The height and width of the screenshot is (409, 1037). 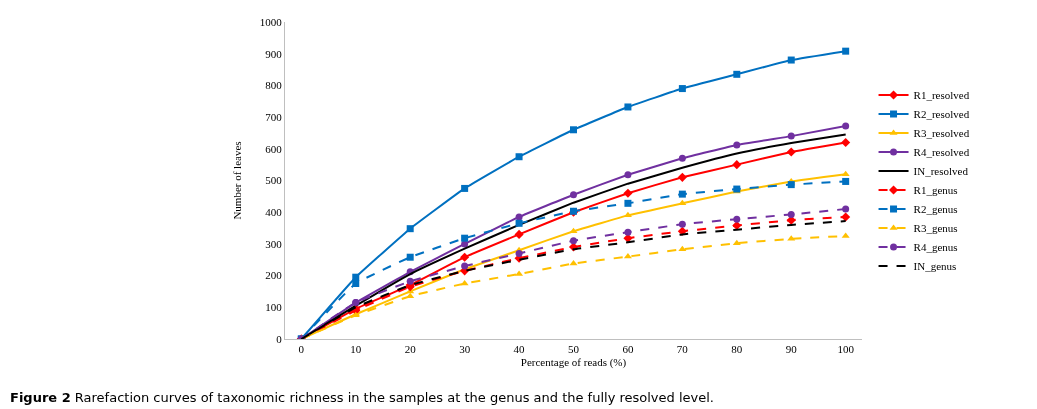 What do you see at coordinates (274, 116) in the screenshot?
I see `y-tick-label: 700` at bounding box center [274, 116].